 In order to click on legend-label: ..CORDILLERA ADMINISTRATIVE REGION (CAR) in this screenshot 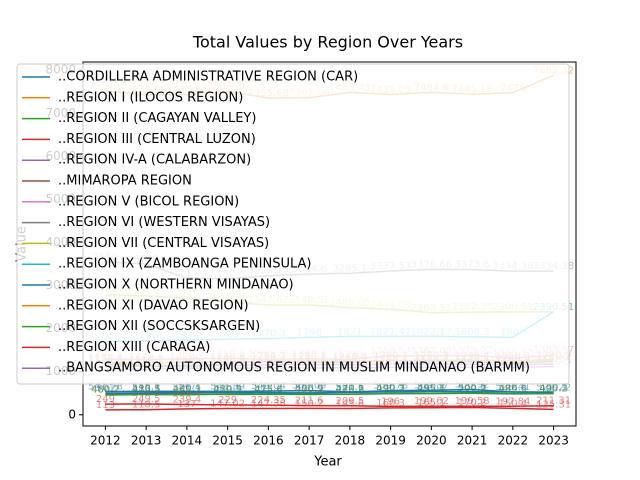, I will do `click(208, 77)`.